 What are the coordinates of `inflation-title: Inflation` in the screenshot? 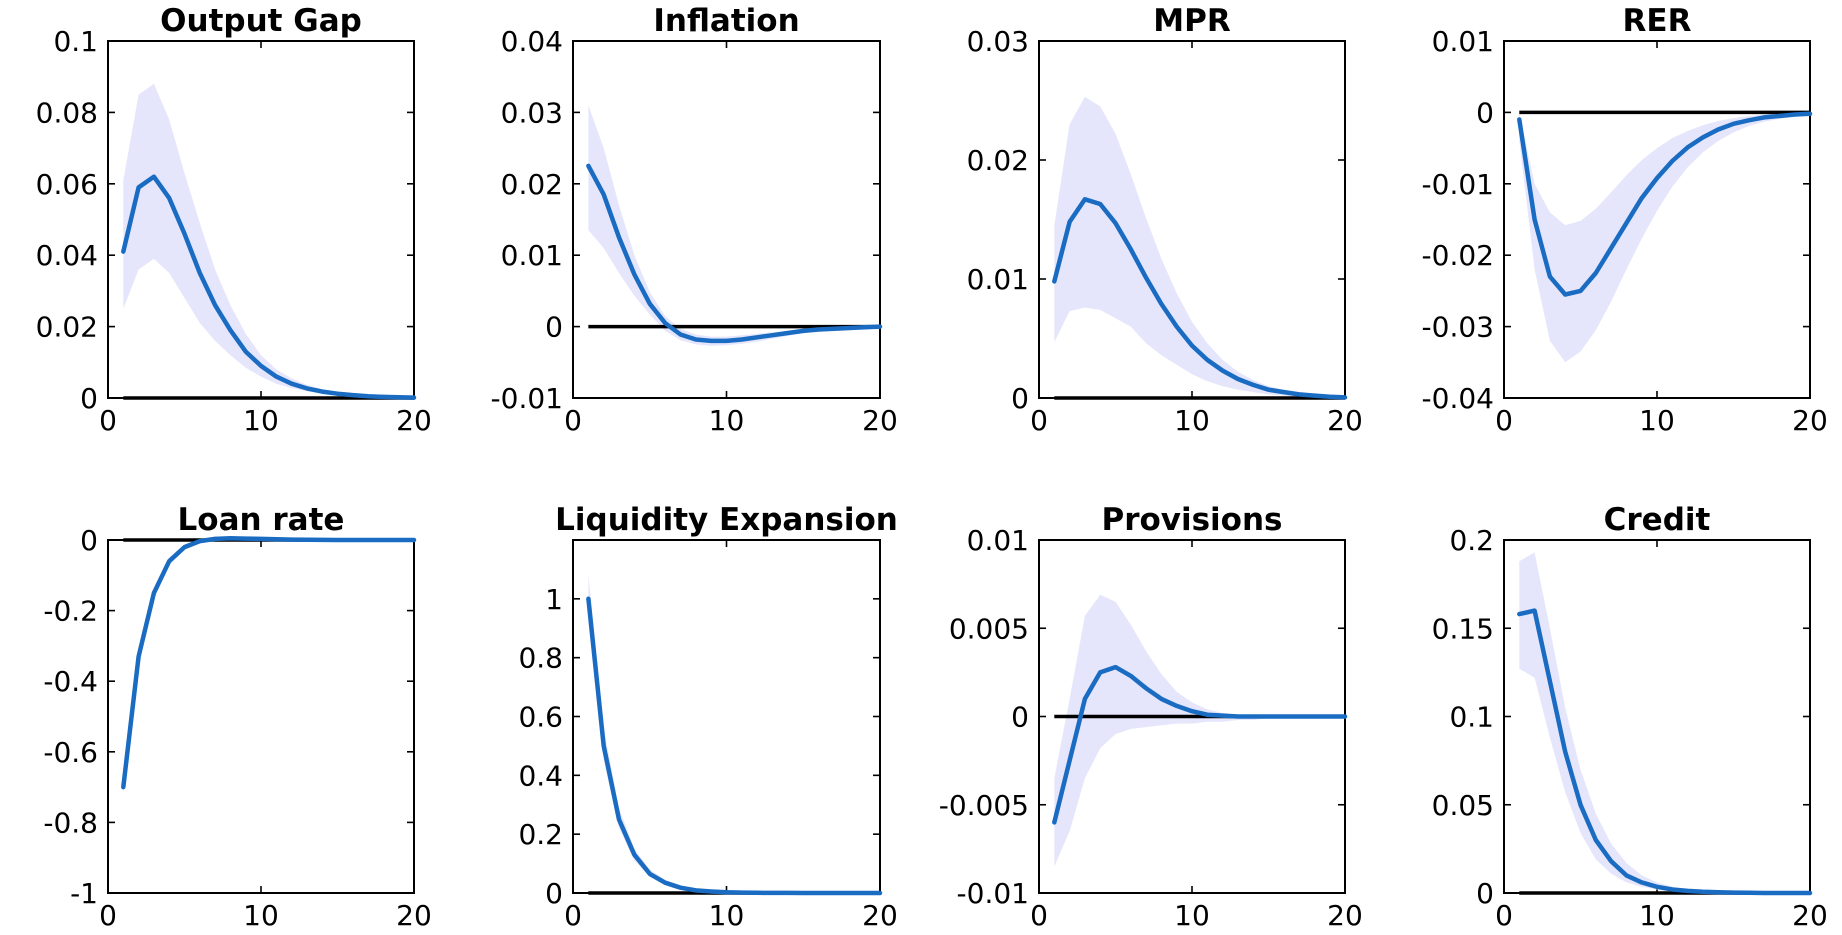 It's located at (726, 21).